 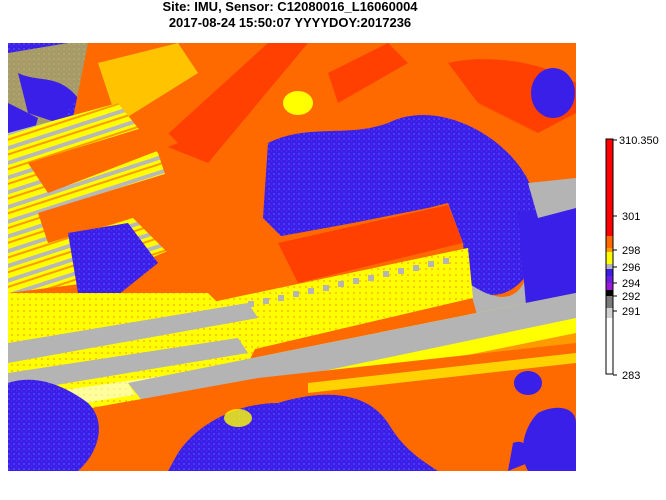 What do you see at coordinates (609, 346) in the screenshot?
I see `legend-band-white` at bounding box center [609, 346].